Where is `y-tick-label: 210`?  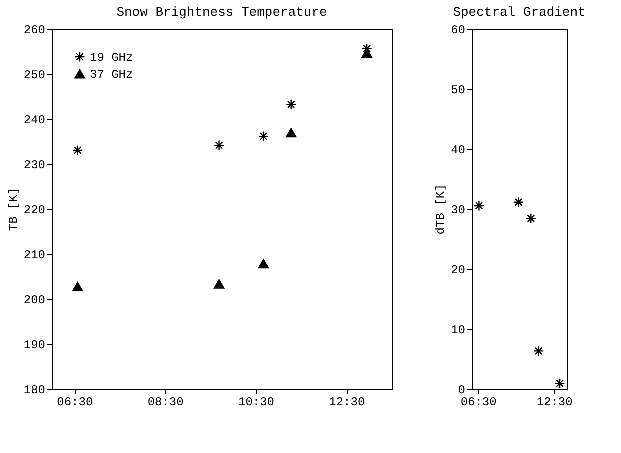 y-tick-label: 210 is located at coordinates (35, 255).